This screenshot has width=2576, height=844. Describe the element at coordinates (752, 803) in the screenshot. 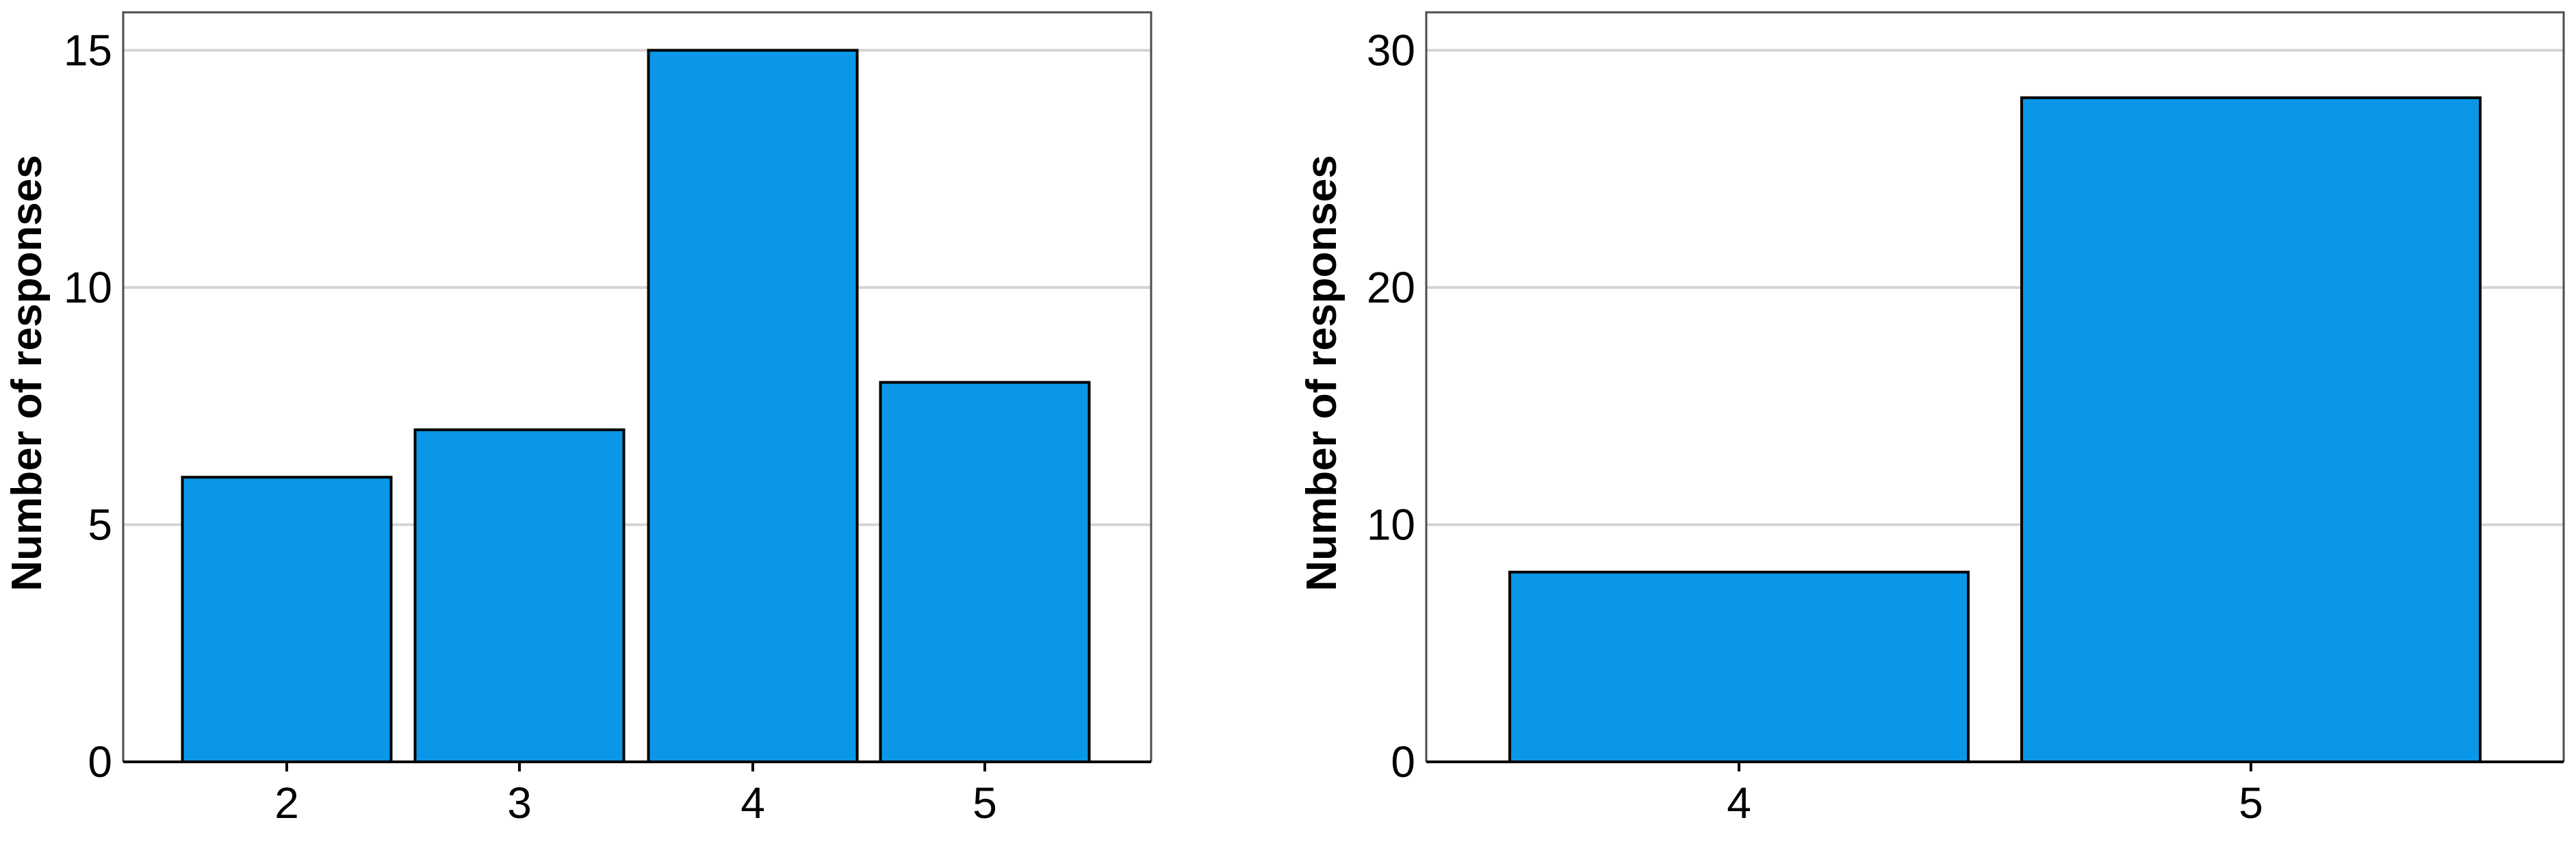

I see `chart-left-x-tick-label: 4` at that location.